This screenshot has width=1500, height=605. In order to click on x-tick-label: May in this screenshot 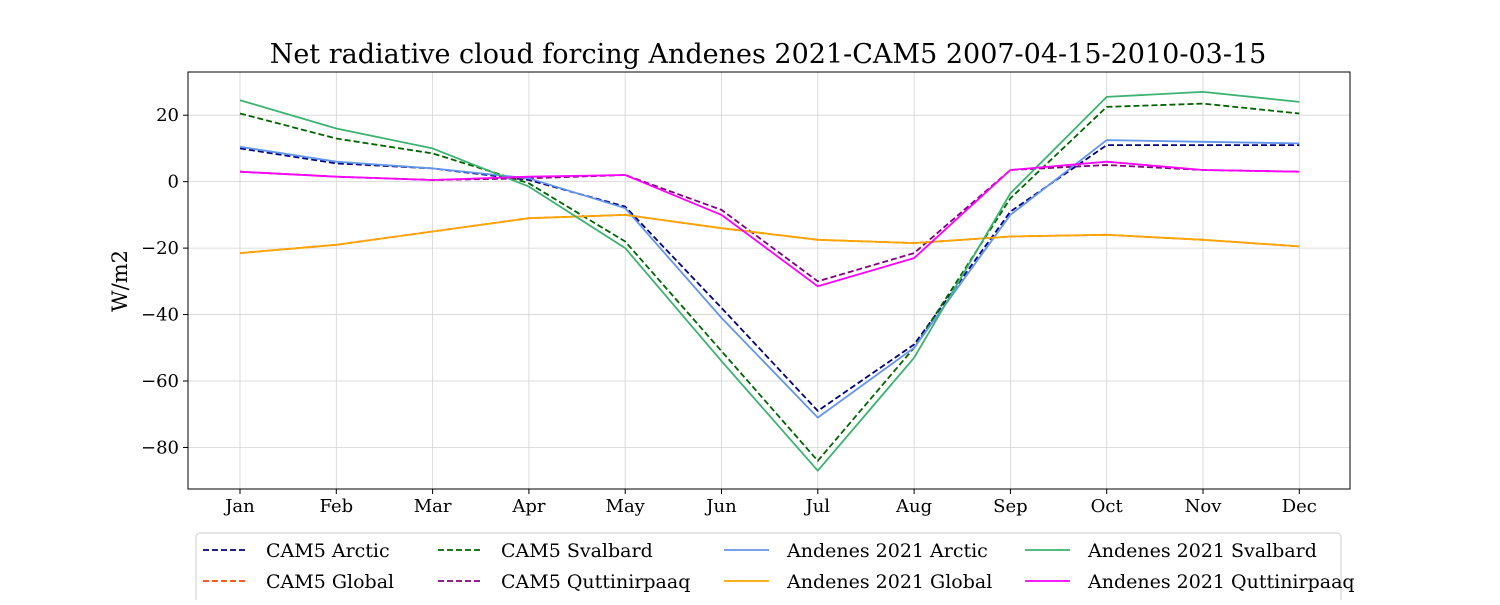, I will do `click(626, 506)`.